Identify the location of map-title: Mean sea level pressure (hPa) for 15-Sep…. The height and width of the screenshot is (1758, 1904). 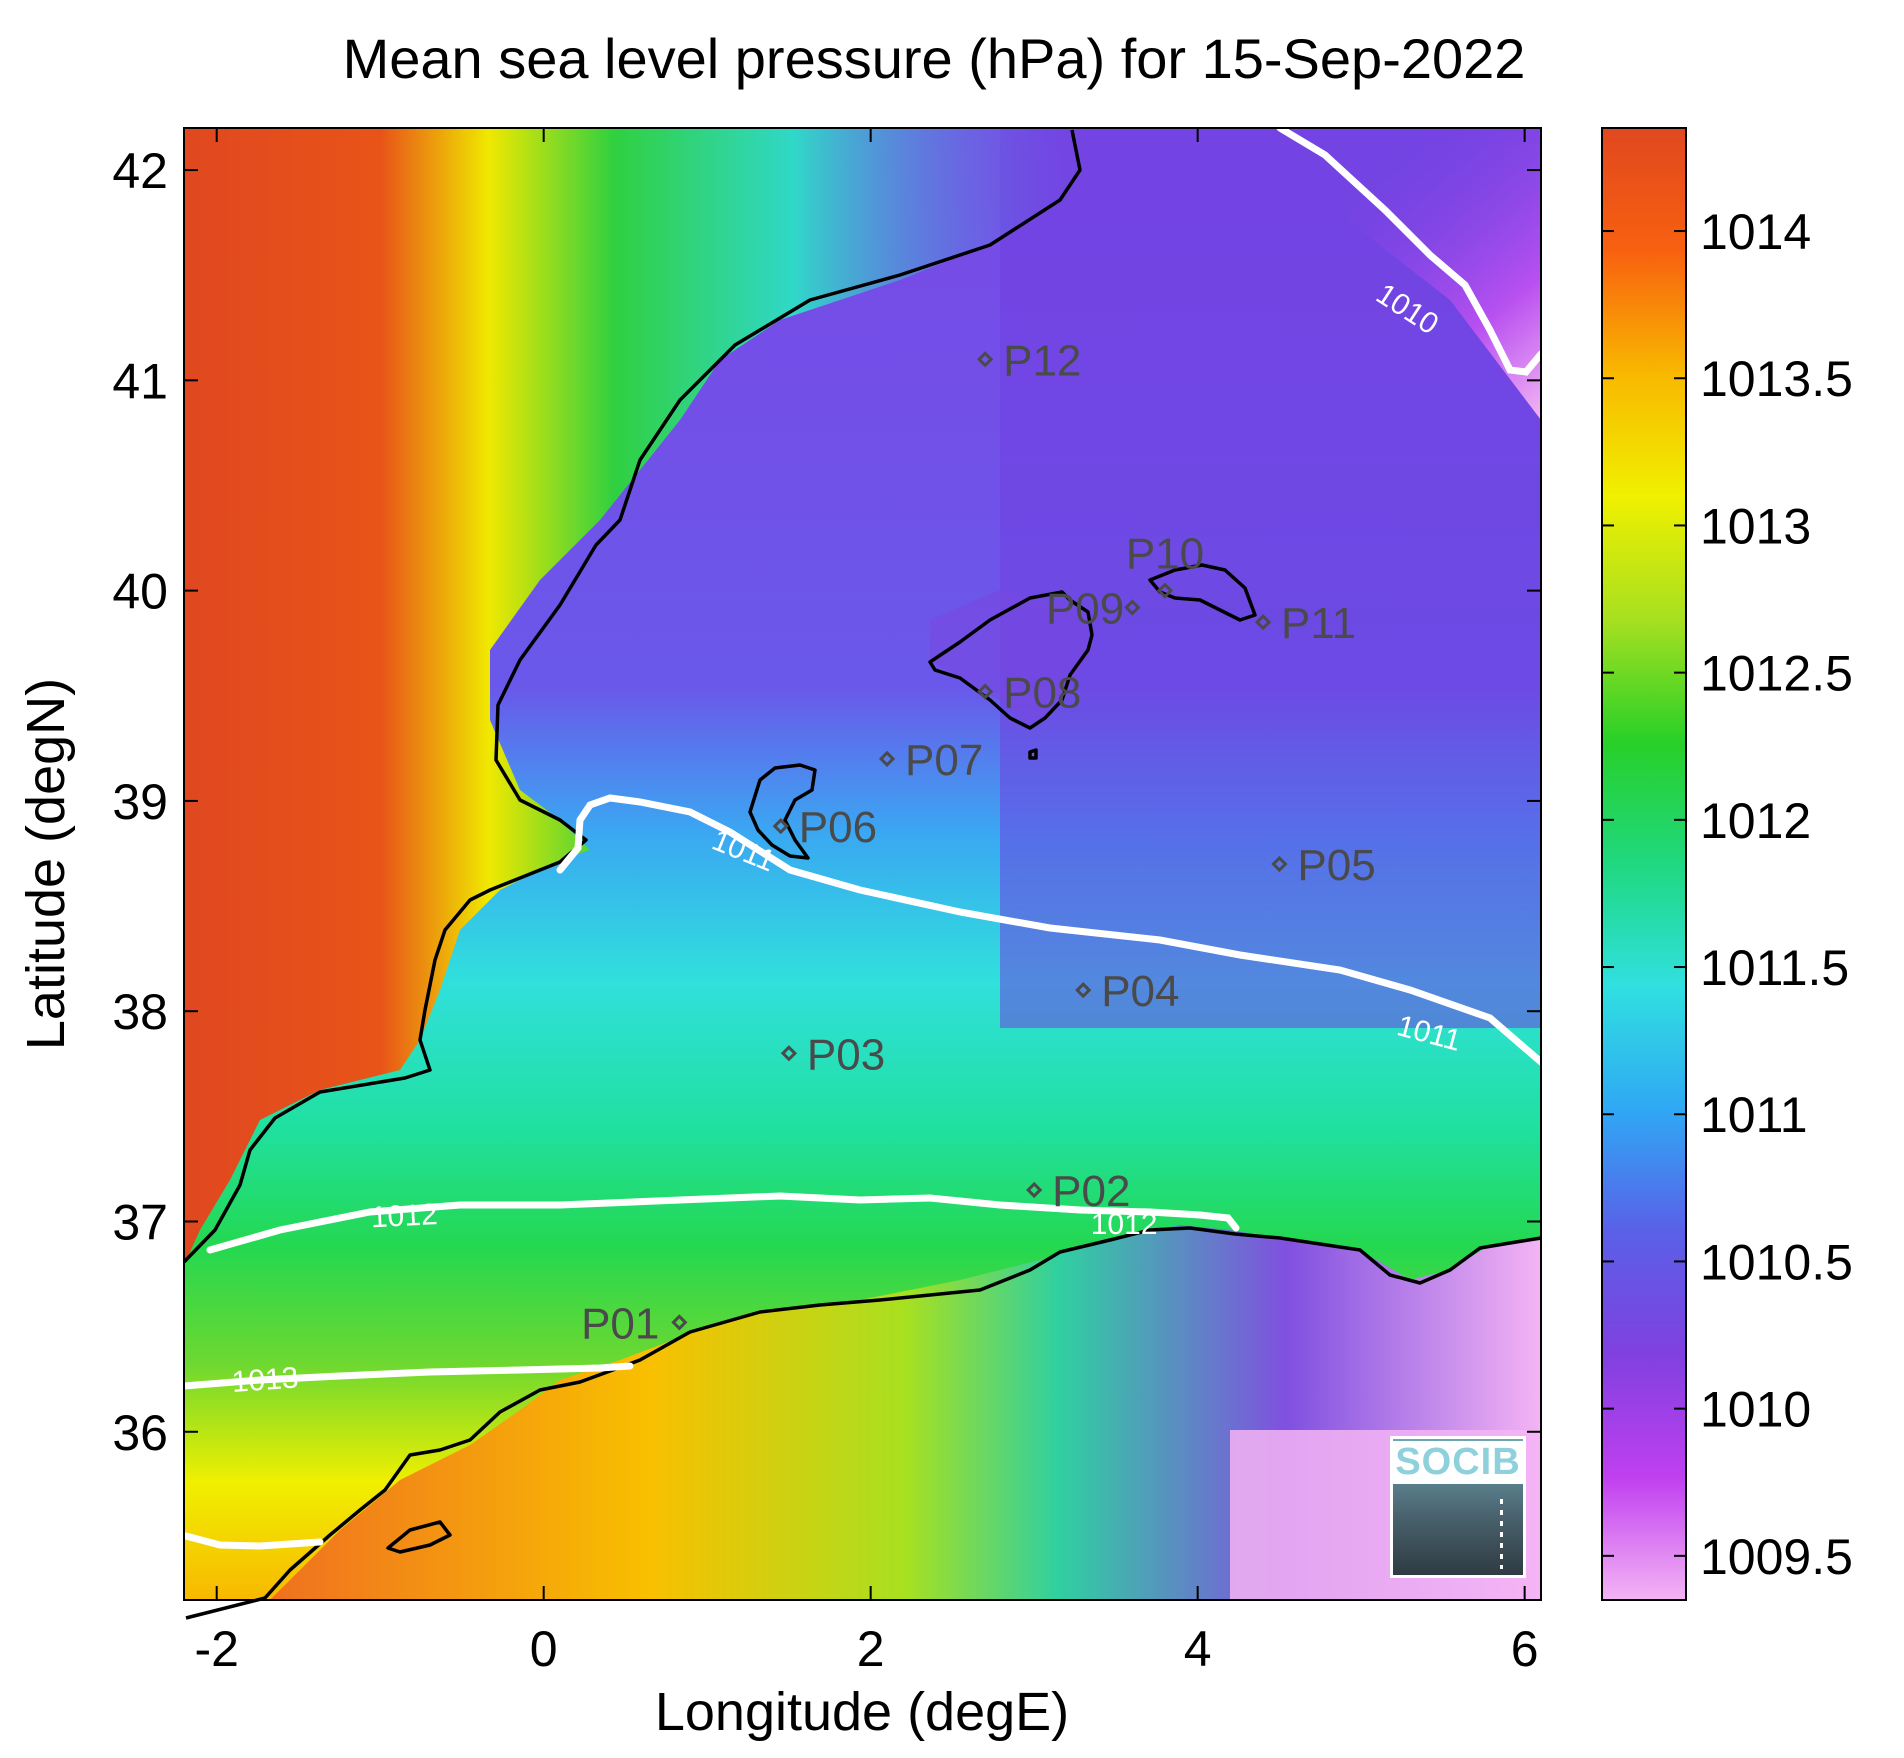
(934, 58).